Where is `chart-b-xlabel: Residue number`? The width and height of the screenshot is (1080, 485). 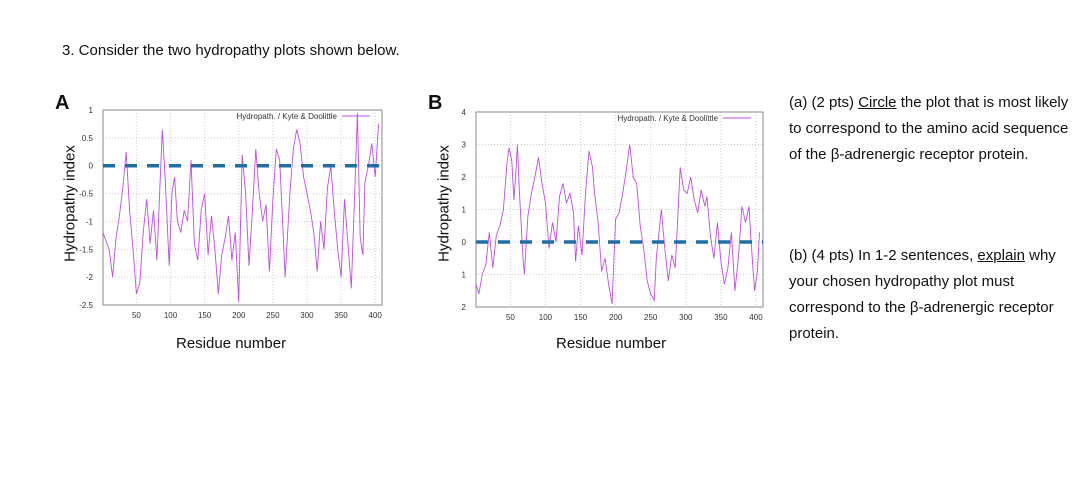
chart-b-xlabel: Residue number is located at coordinates (611, 343).